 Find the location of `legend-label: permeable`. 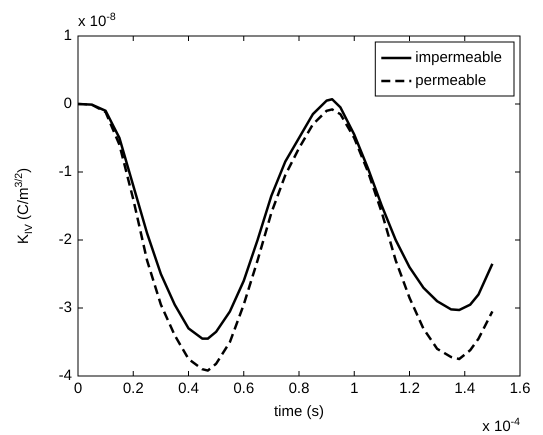

legend-label: permeable is located at coordinates (450, 81).